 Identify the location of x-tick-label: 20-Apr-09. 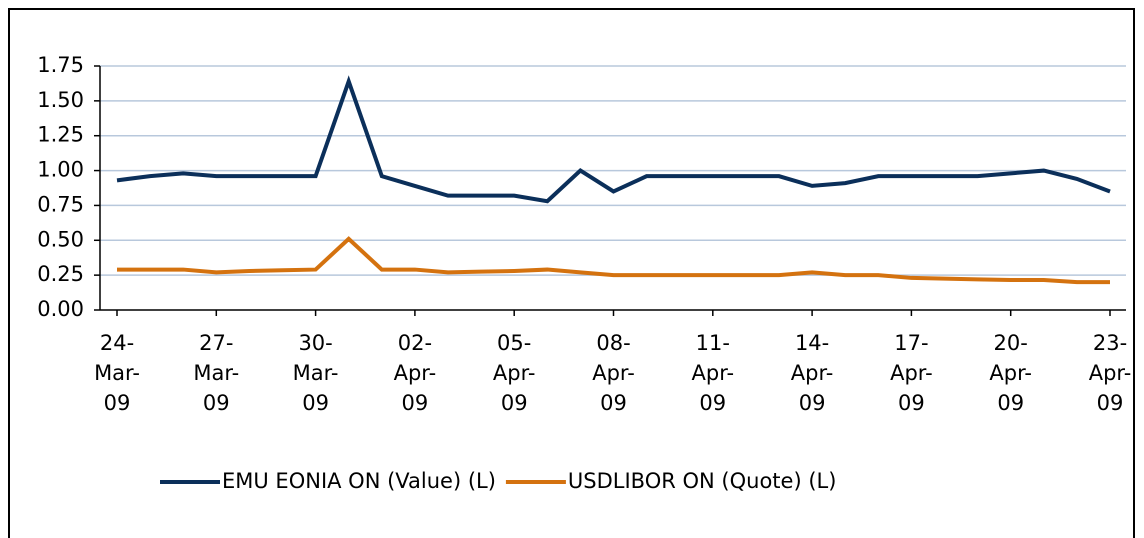
(1010, 373).